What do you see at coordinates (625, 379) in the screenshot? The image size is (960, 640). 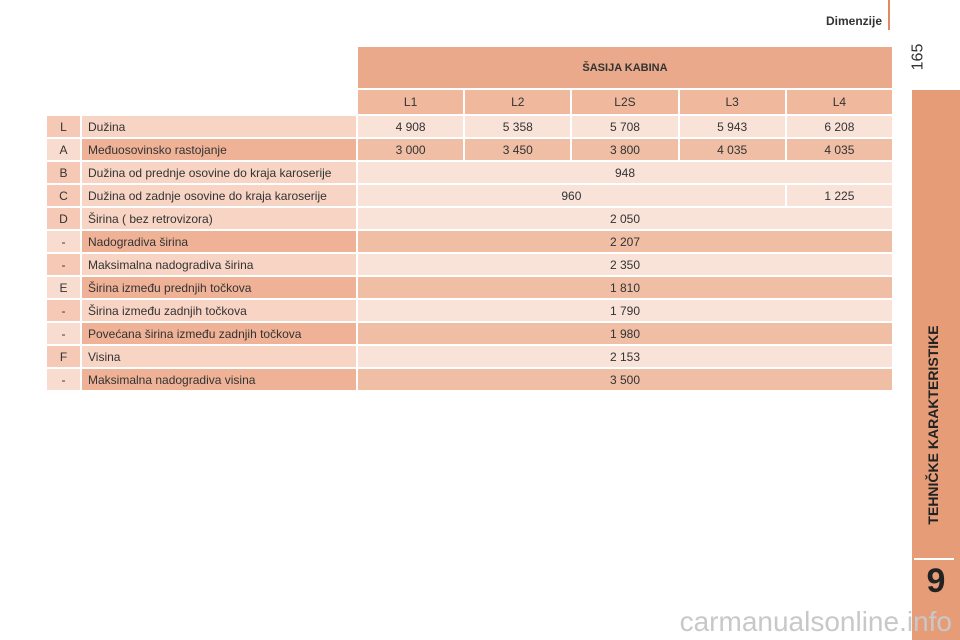 I see `value-cell: 3 500` at bounding box center [625, 379].